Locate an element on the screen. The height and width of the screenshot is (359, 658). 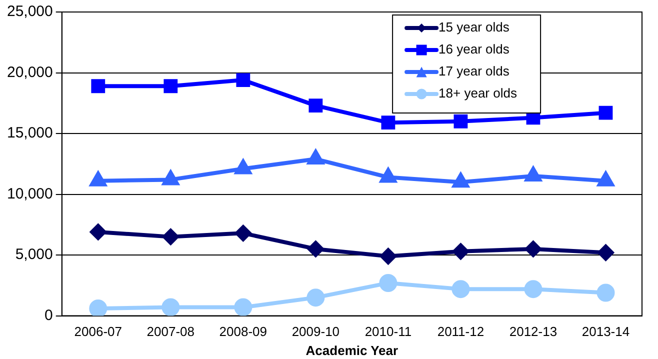
y-tick-label: 20,000 is located at coordinates (29, 72).